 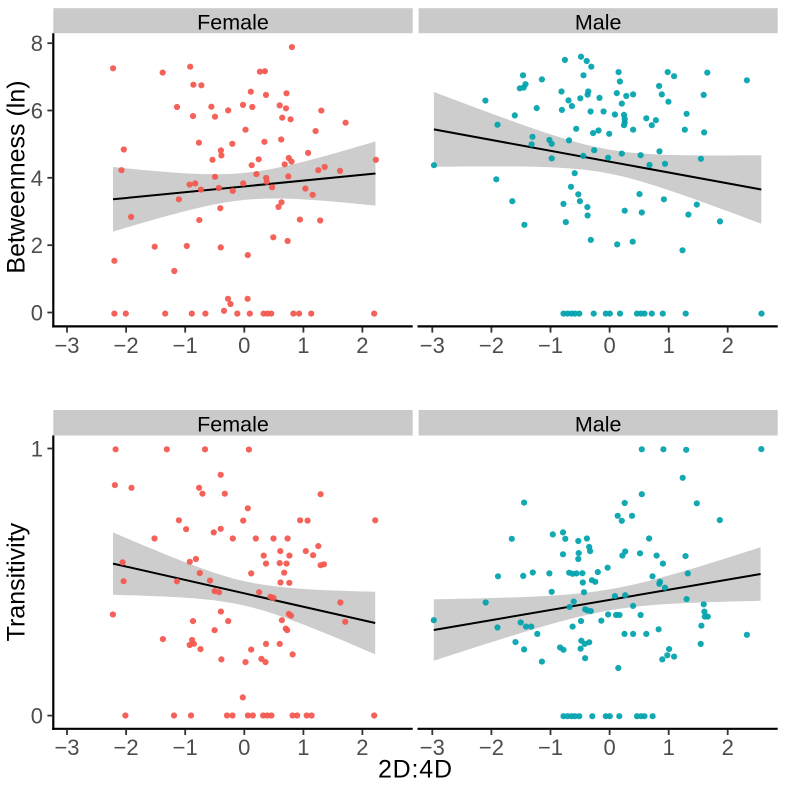 What do you see at coordinates (37, 111) in the screenshot?
I see `svg-text: 6` at bounding box center [37, 111].